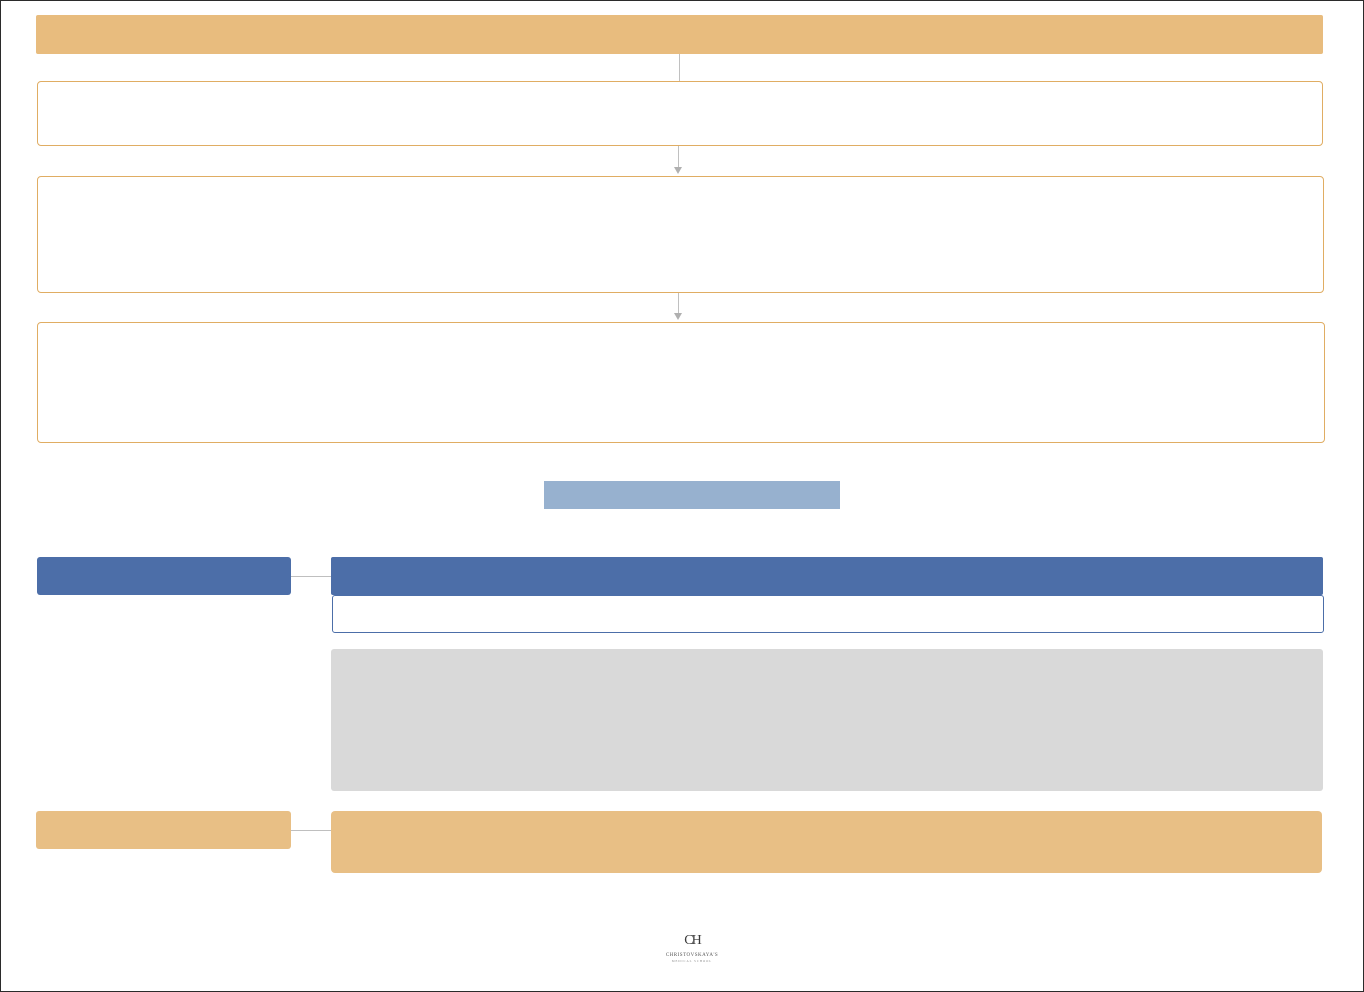 The width and height of the screenshot is (1364, 992). What do you see at coordinates (692, 495) in the screenshot?
I see `center-label` at bounding box center [692, 495].